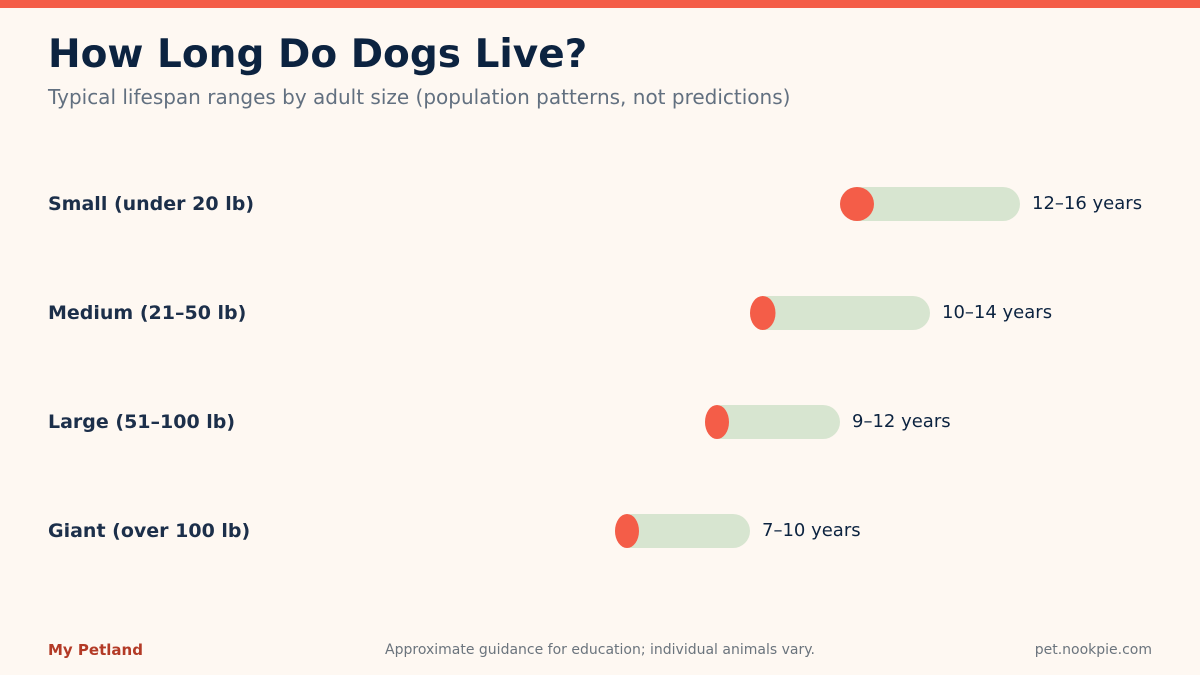 The height and width of the screenshot is (675, 1200). What do you see at coordinates (95, 650) in the screenshot?
I see `footer-brand: My Petland` at bounding box center [95, 650].